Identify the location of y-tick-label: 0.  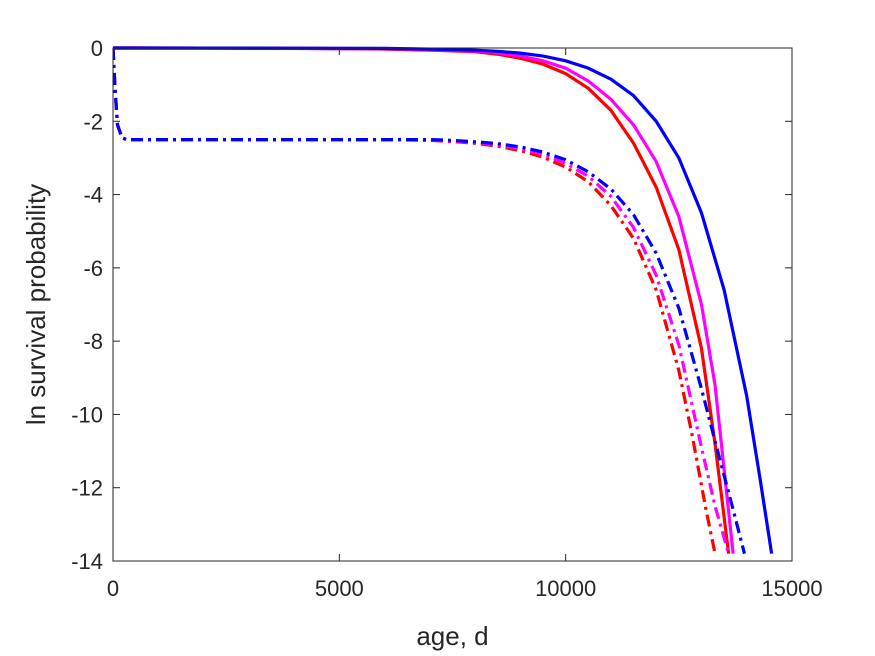
(97, 48).